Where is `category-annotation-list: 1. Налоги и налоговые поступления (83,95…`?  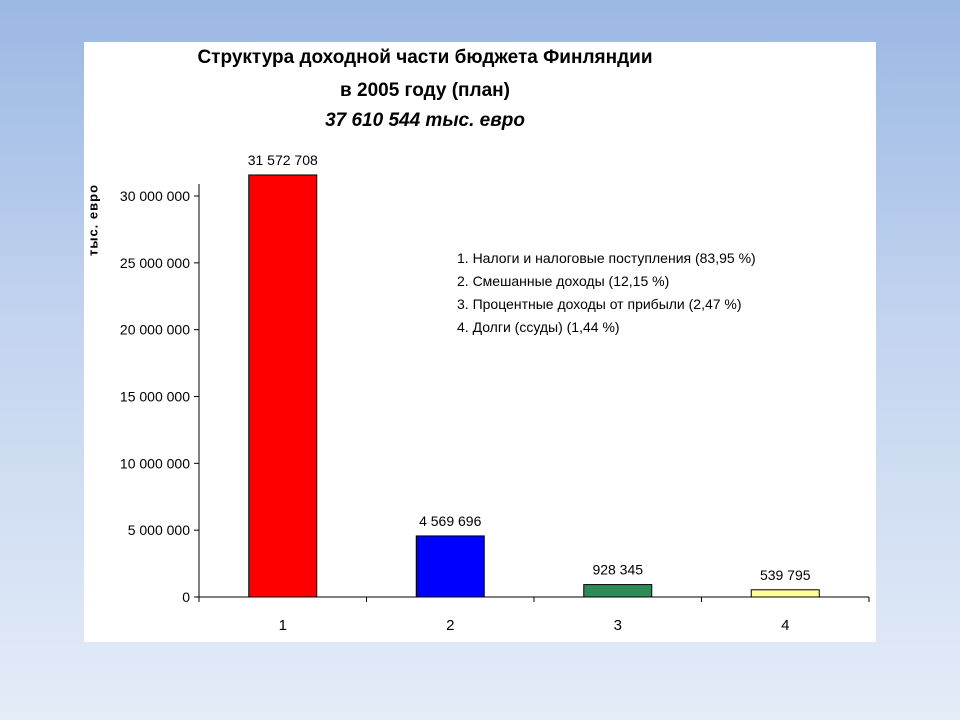
category-annotation-list: 1. Налоги и налоговые поступления (83,95… is located at coordinates (606, 293).